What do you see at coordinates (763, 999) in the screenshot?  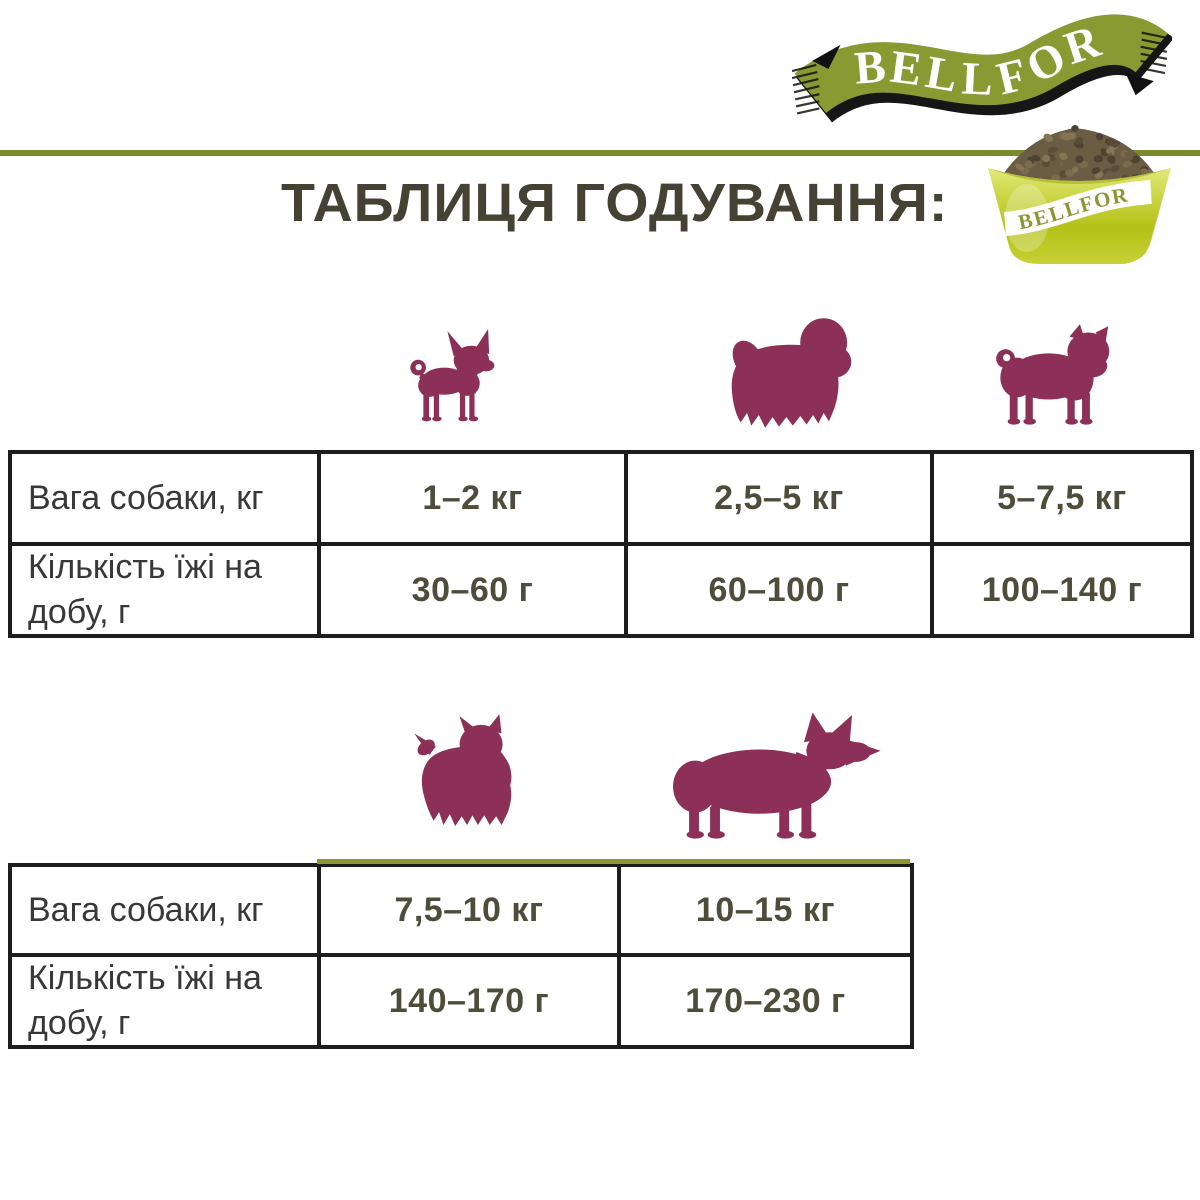 I see `food-amount-cell: 170–230 г` at bounding box center [763, 999].